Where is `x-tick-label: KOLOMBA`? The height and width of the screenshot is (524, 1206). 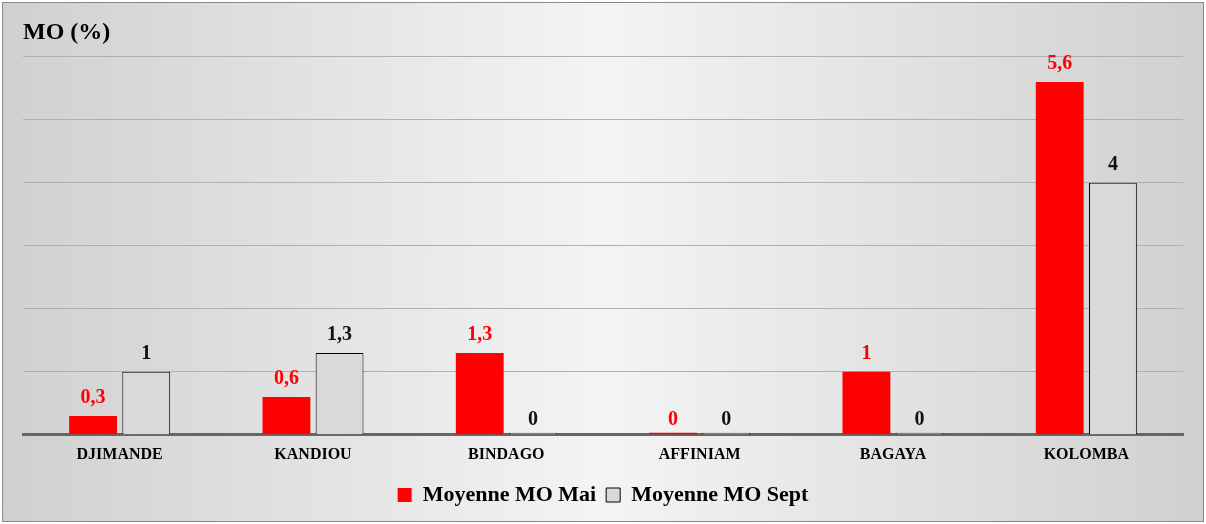
x-tick-label: KOLOMBA is located at coordinates (1086, 453).